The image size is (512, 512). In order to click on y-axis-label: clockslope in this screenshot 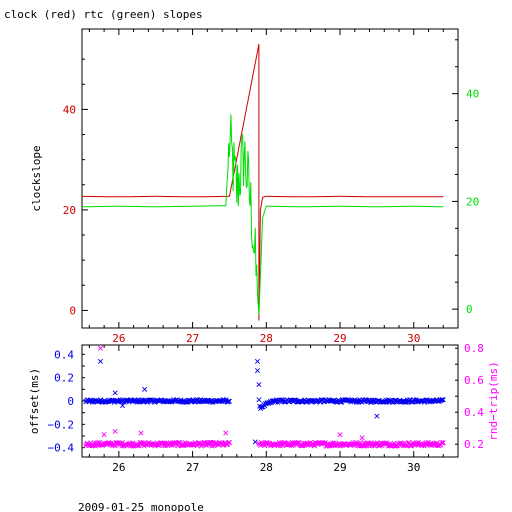, I will do `click(36, 178)`.